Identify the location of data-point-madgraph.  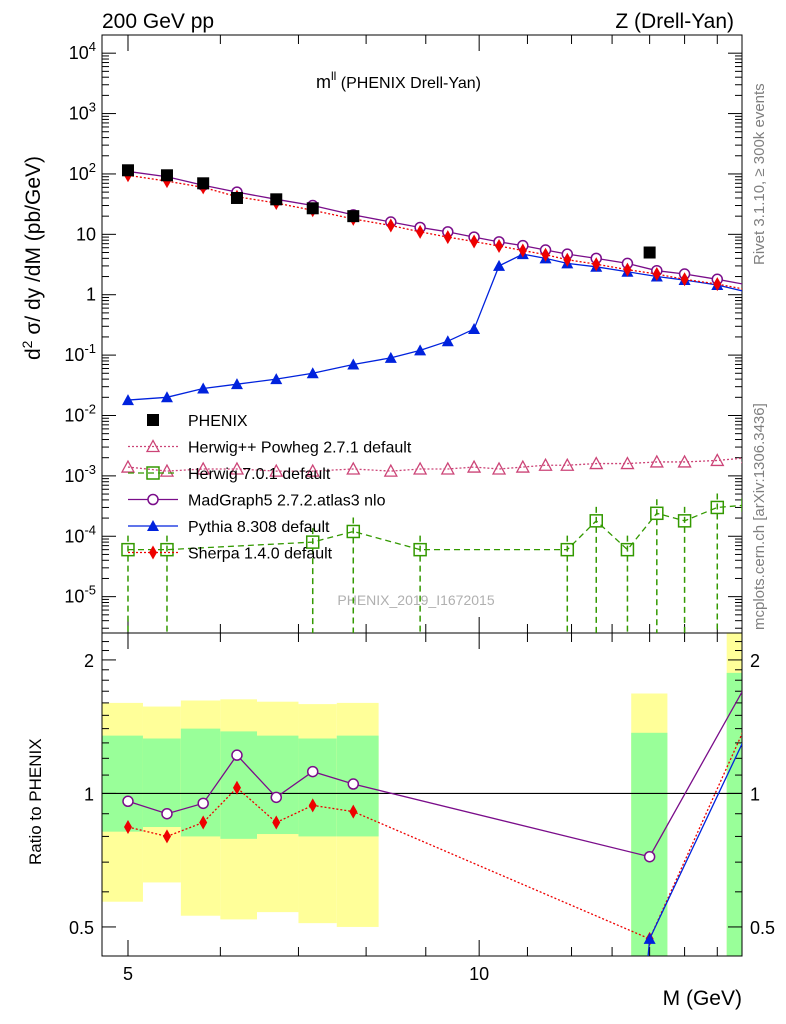
(748, 285).